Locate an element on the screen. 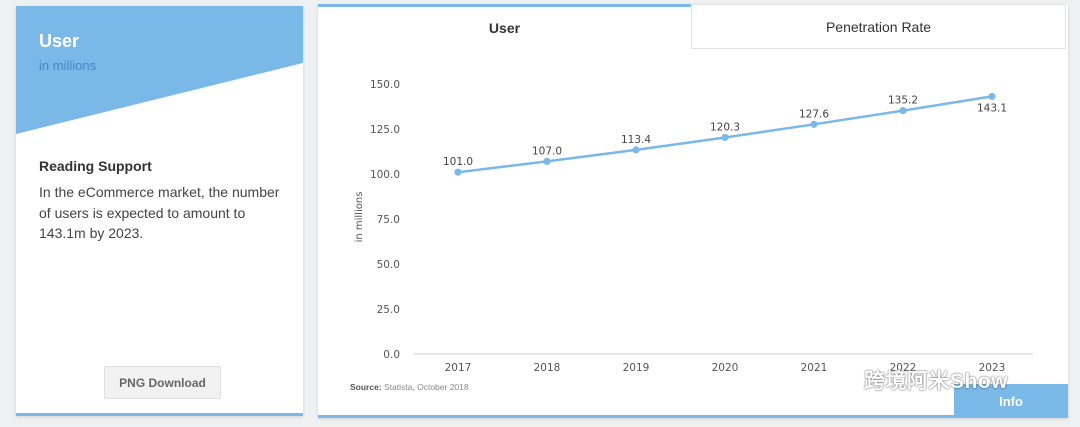 The image size is (1080, 427). tab-penetration-rate: Penetration Rate is located at coordinates (878, 26).